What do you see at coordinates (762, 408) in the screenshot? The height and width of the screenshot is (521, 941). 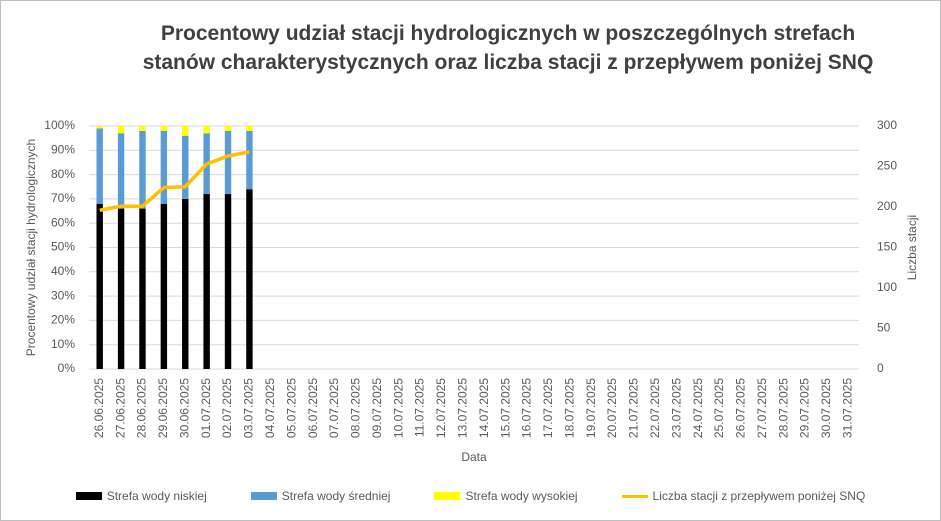 I see `x-tick-label: 27.07.2025` at bounding box center [762, 408].